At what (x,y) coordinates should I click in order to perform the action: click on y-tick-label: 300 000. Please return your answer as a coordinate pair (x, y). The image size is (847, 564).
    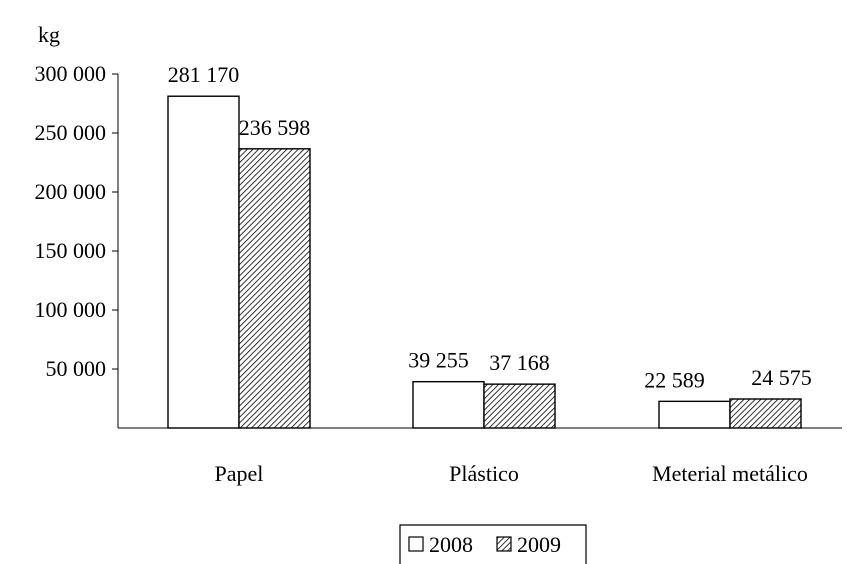
    Looking at the image, I should click on (71, 73).